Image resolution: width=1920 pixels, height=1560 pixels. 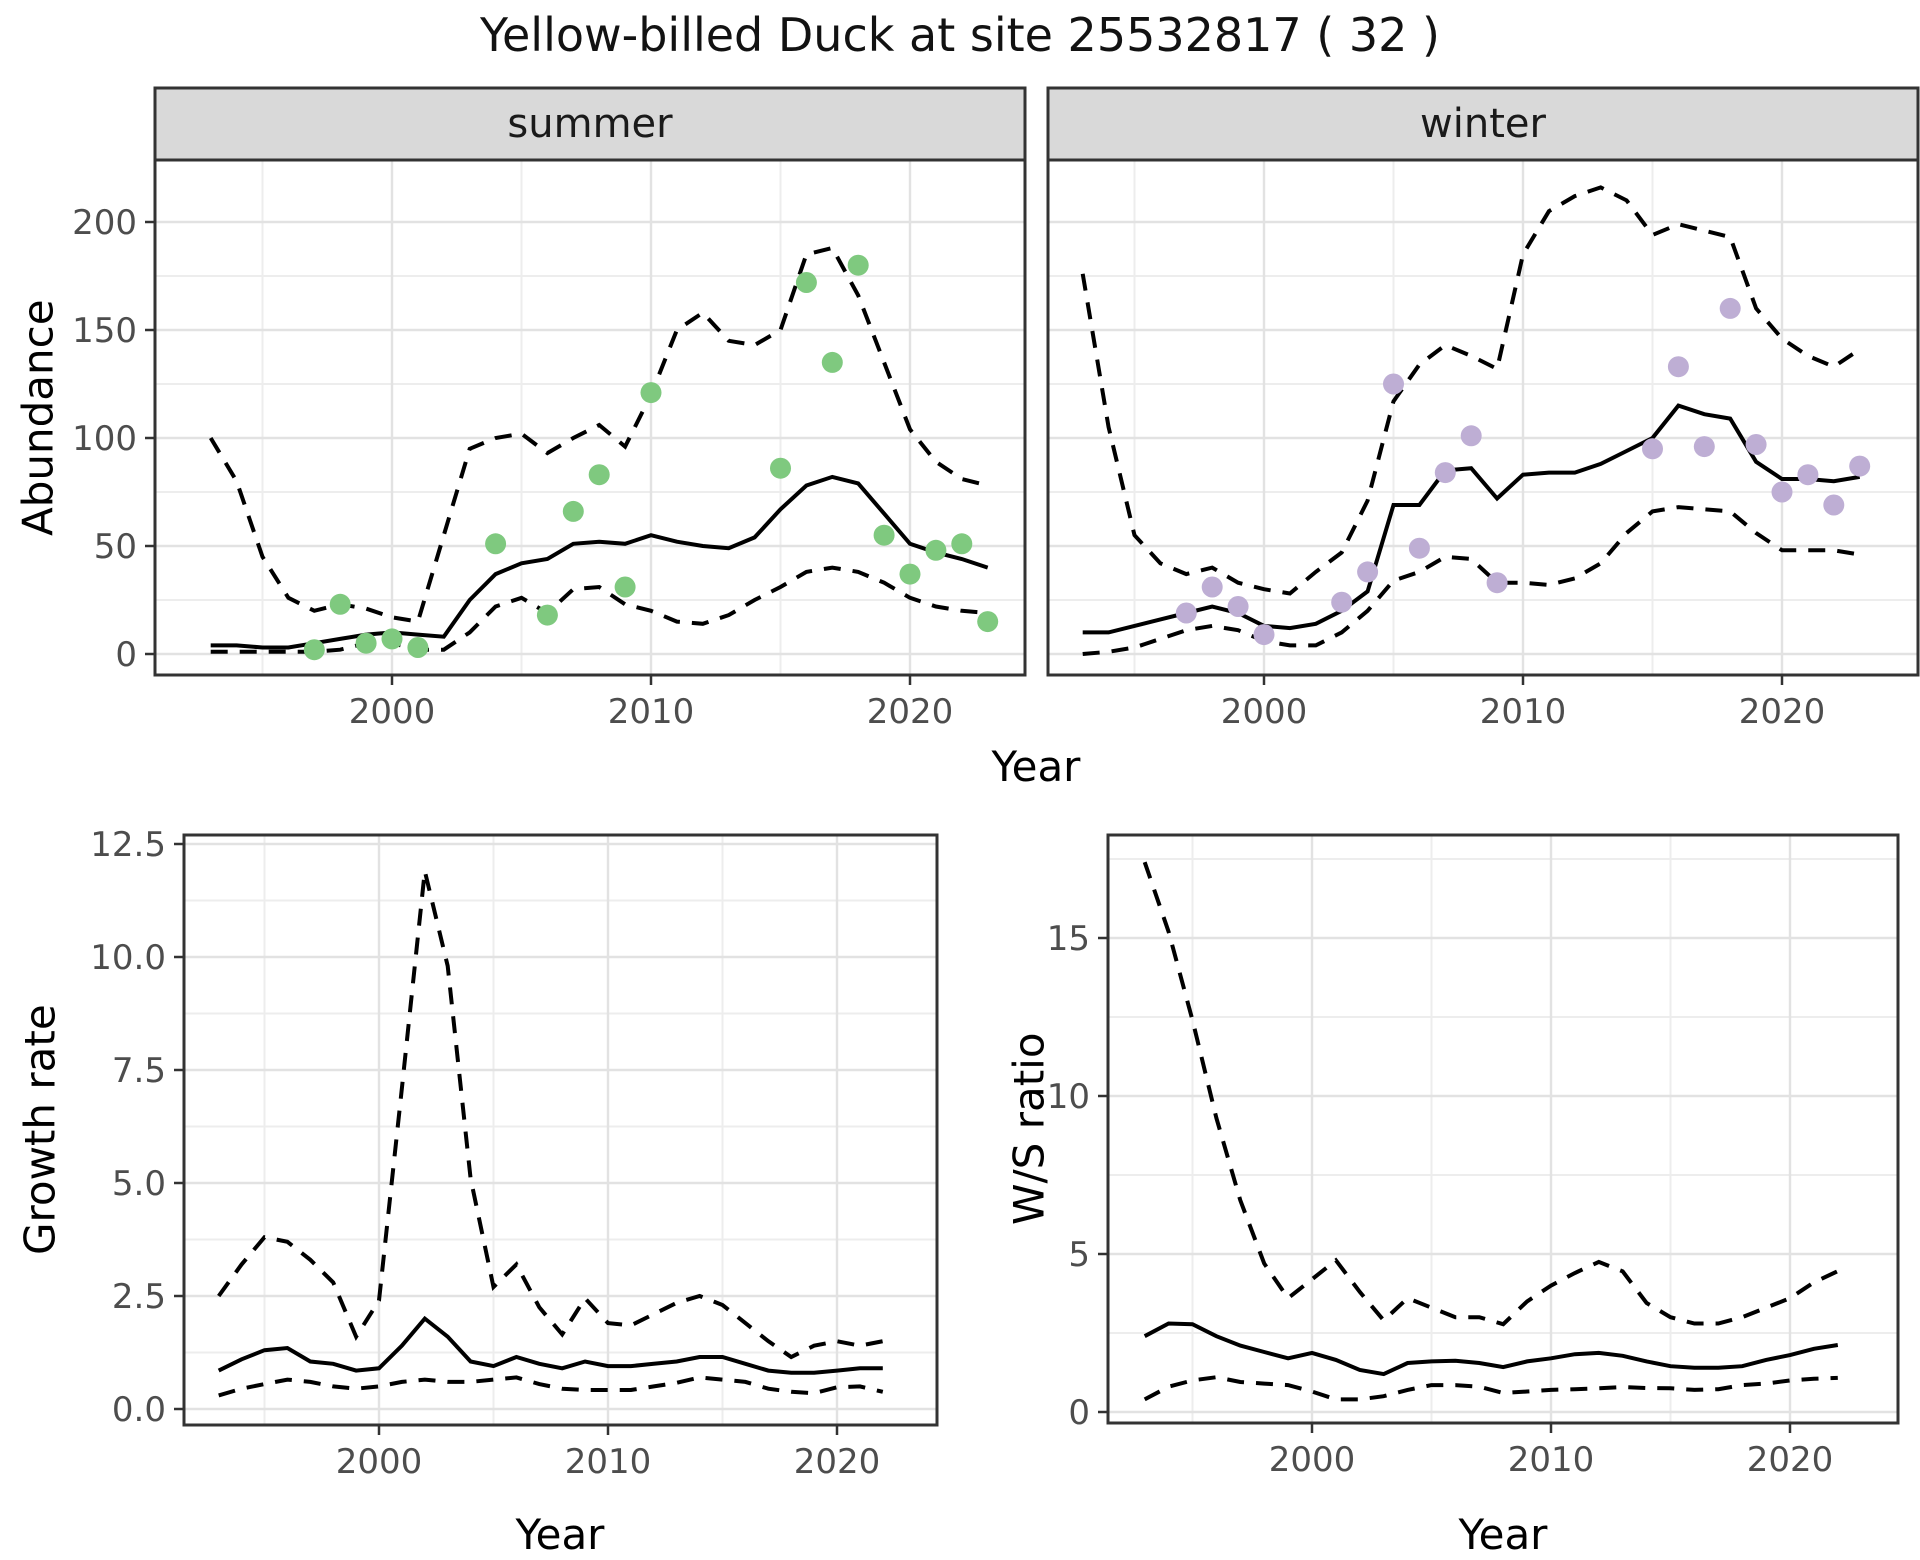 I want to click on y-tick-label: 150, so click(x=104, y=331).